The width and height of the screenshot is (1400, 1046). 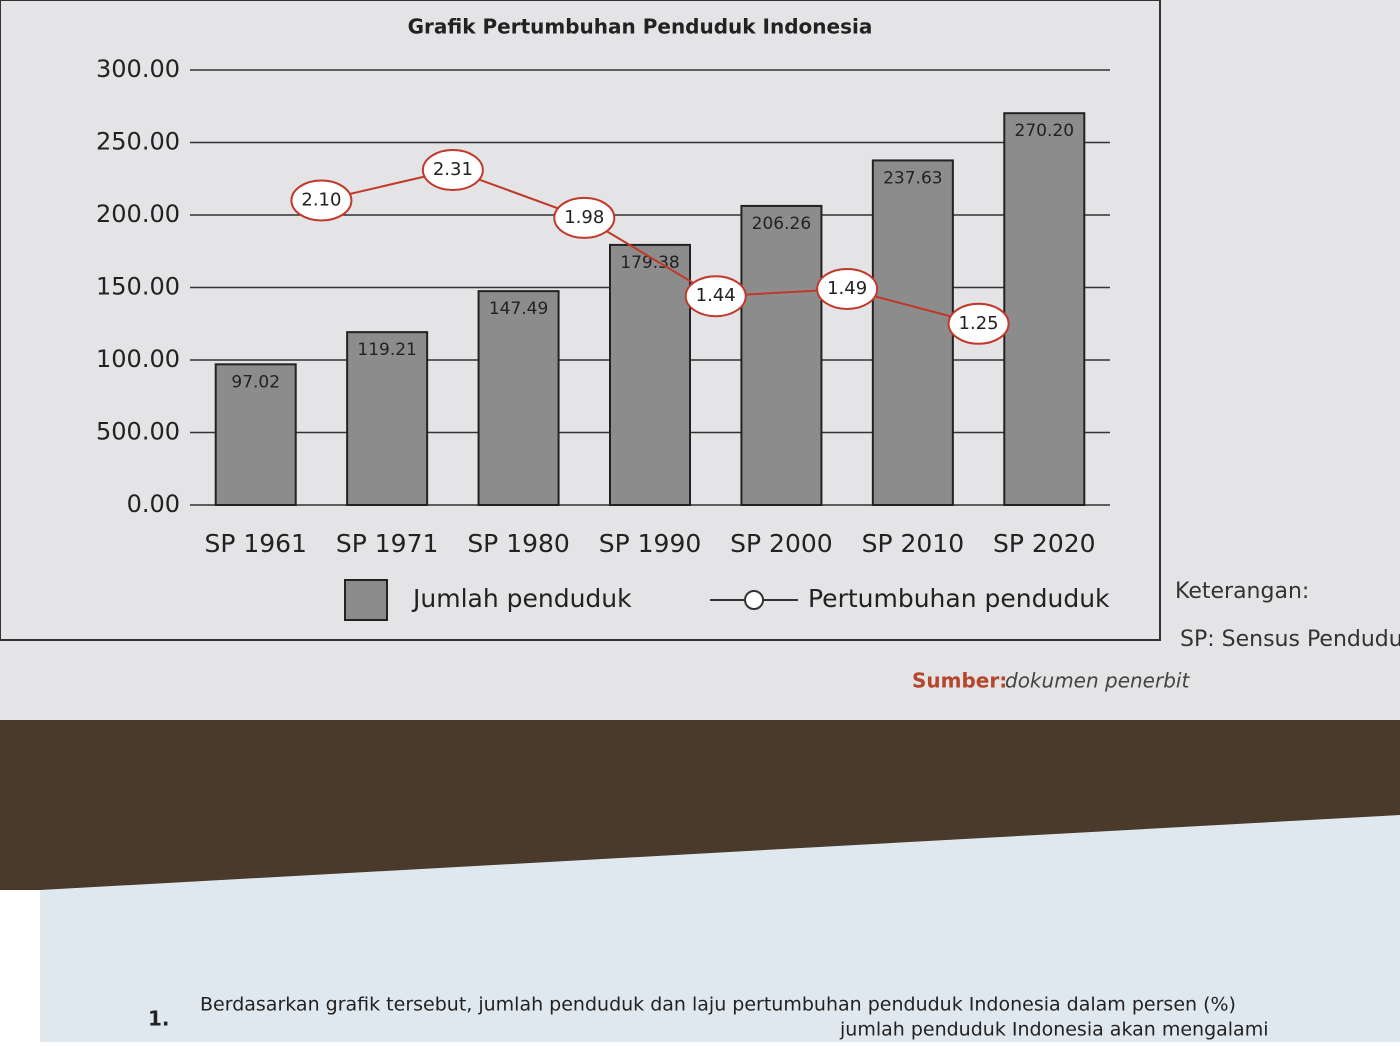 I want to click on data-label: 147.49, so click(x=518, y=309).